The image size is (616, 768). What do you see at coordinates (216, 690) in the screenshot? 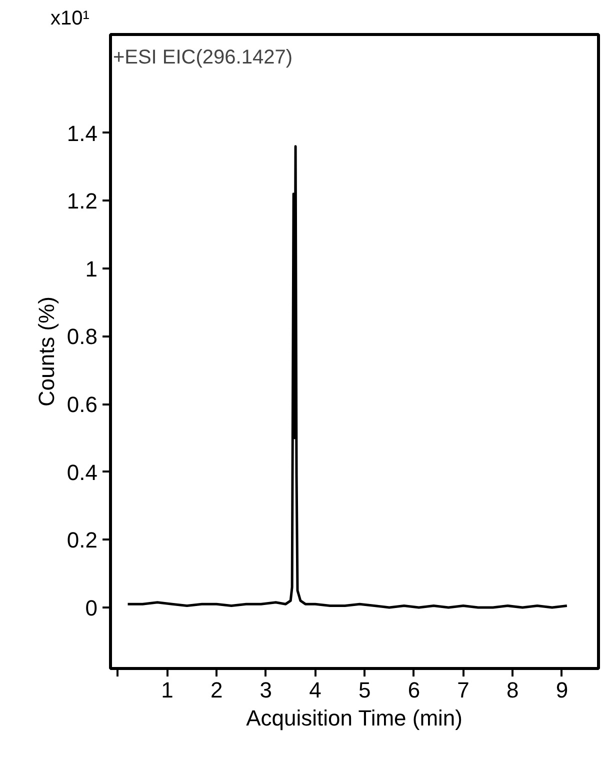
I see `x-tick-label: 2` at bounding box center [216, 690].